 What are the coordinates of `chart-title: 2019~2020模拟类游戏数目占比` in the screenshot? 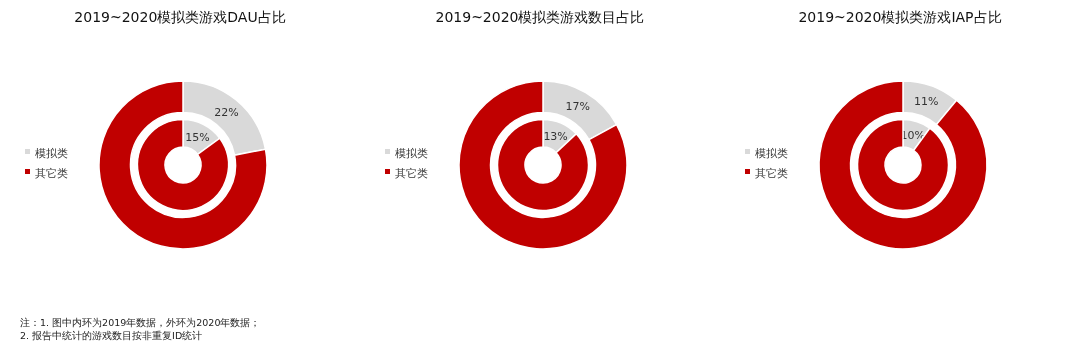 It's located at (540, 17).